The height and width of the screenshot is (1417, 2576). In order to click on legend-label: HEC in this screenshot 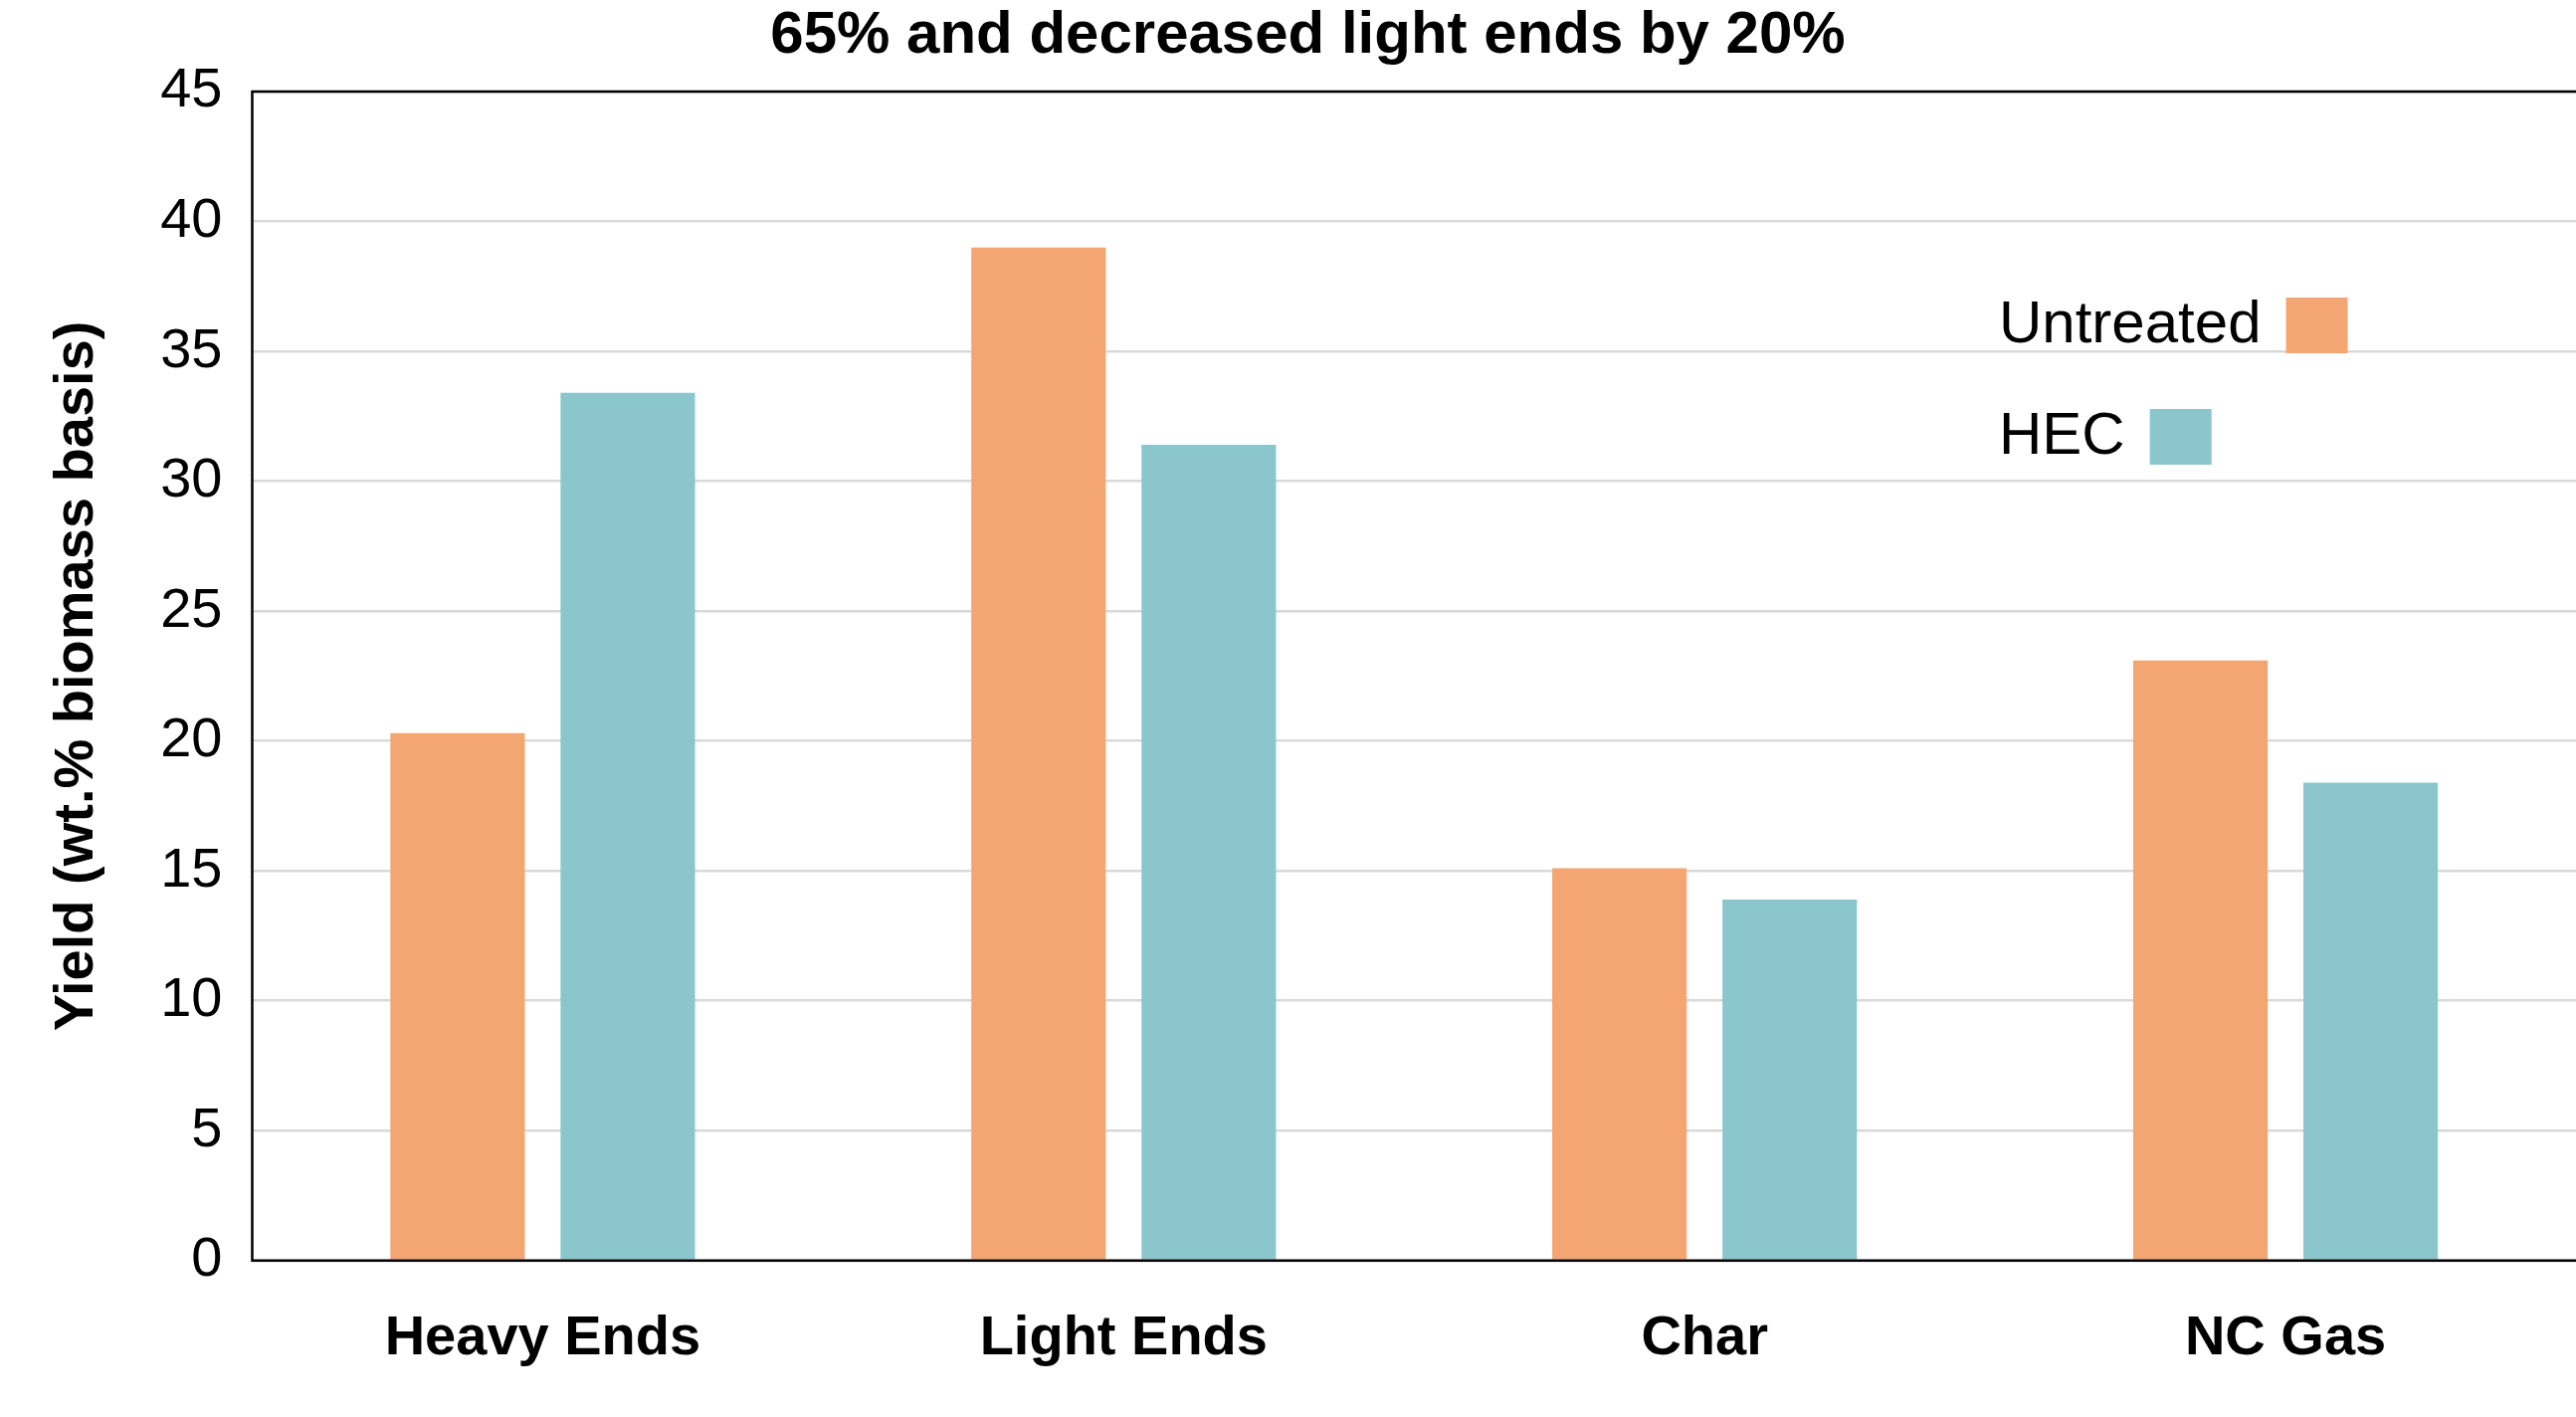, I will do `click(2062, 433)`.